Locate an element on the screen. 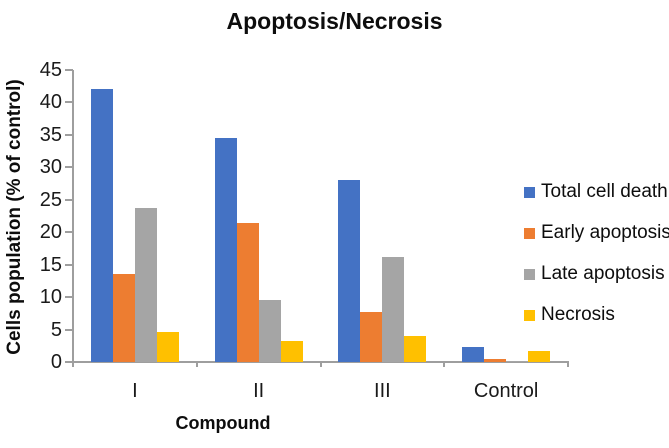  x-axis-line is located at coordinates (317, 362).